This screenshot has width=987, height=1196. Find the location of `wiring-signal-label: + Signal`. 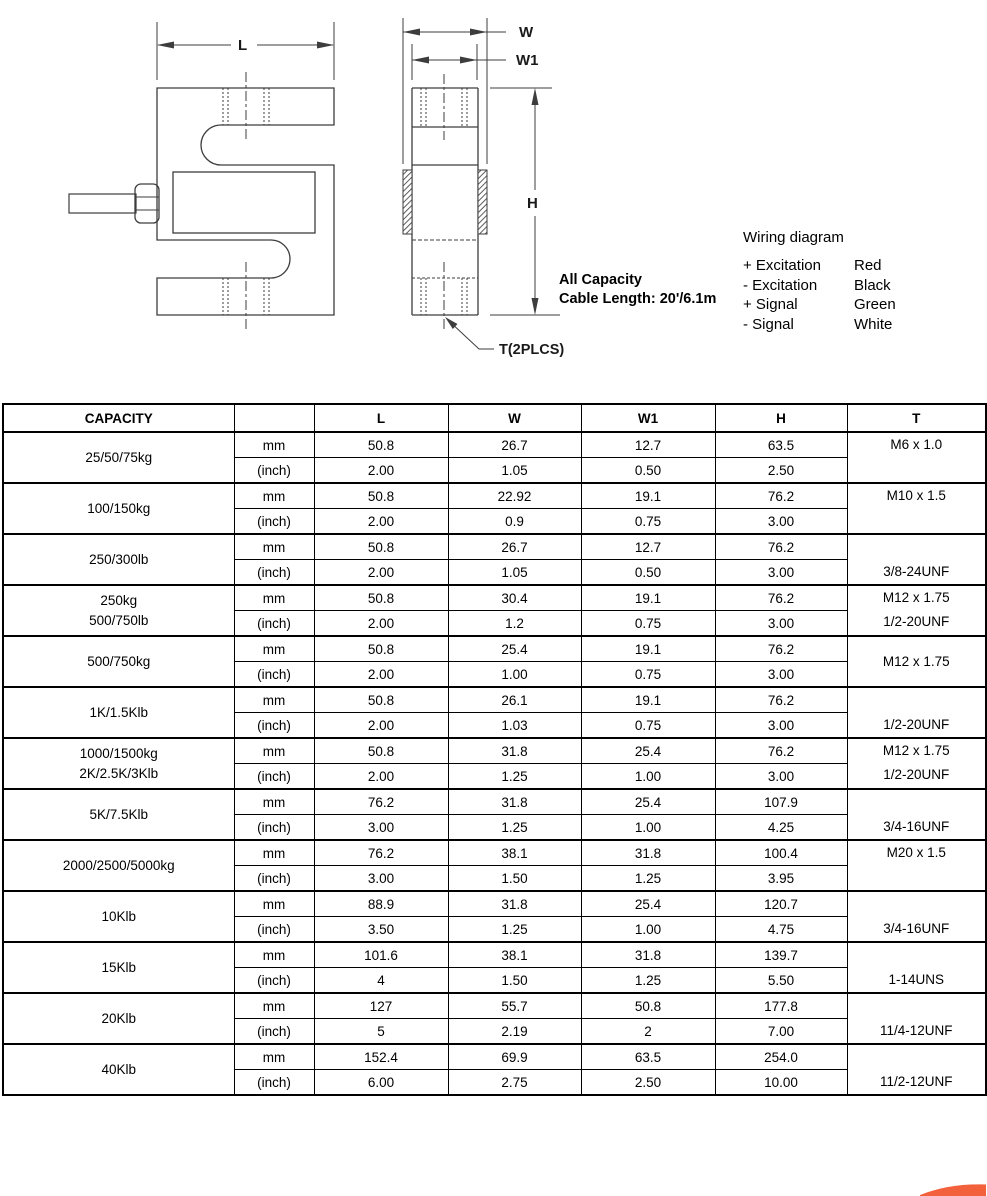

wiring-signal-label: + Signal is located at coordinates (770, 304).